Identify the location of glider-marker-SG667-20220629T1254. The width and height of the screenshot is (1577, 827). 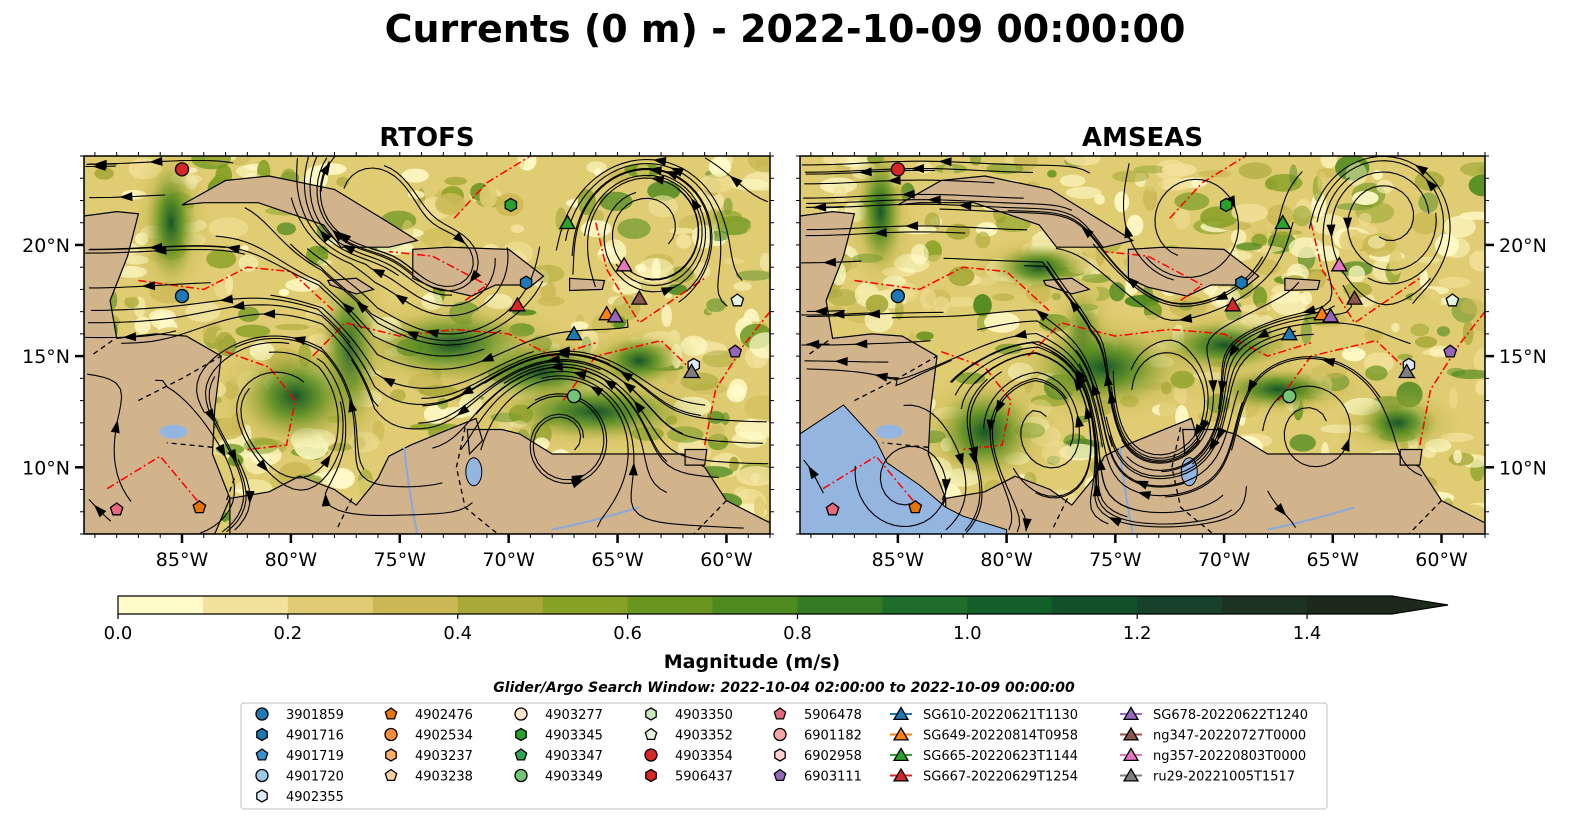
(517, 304).